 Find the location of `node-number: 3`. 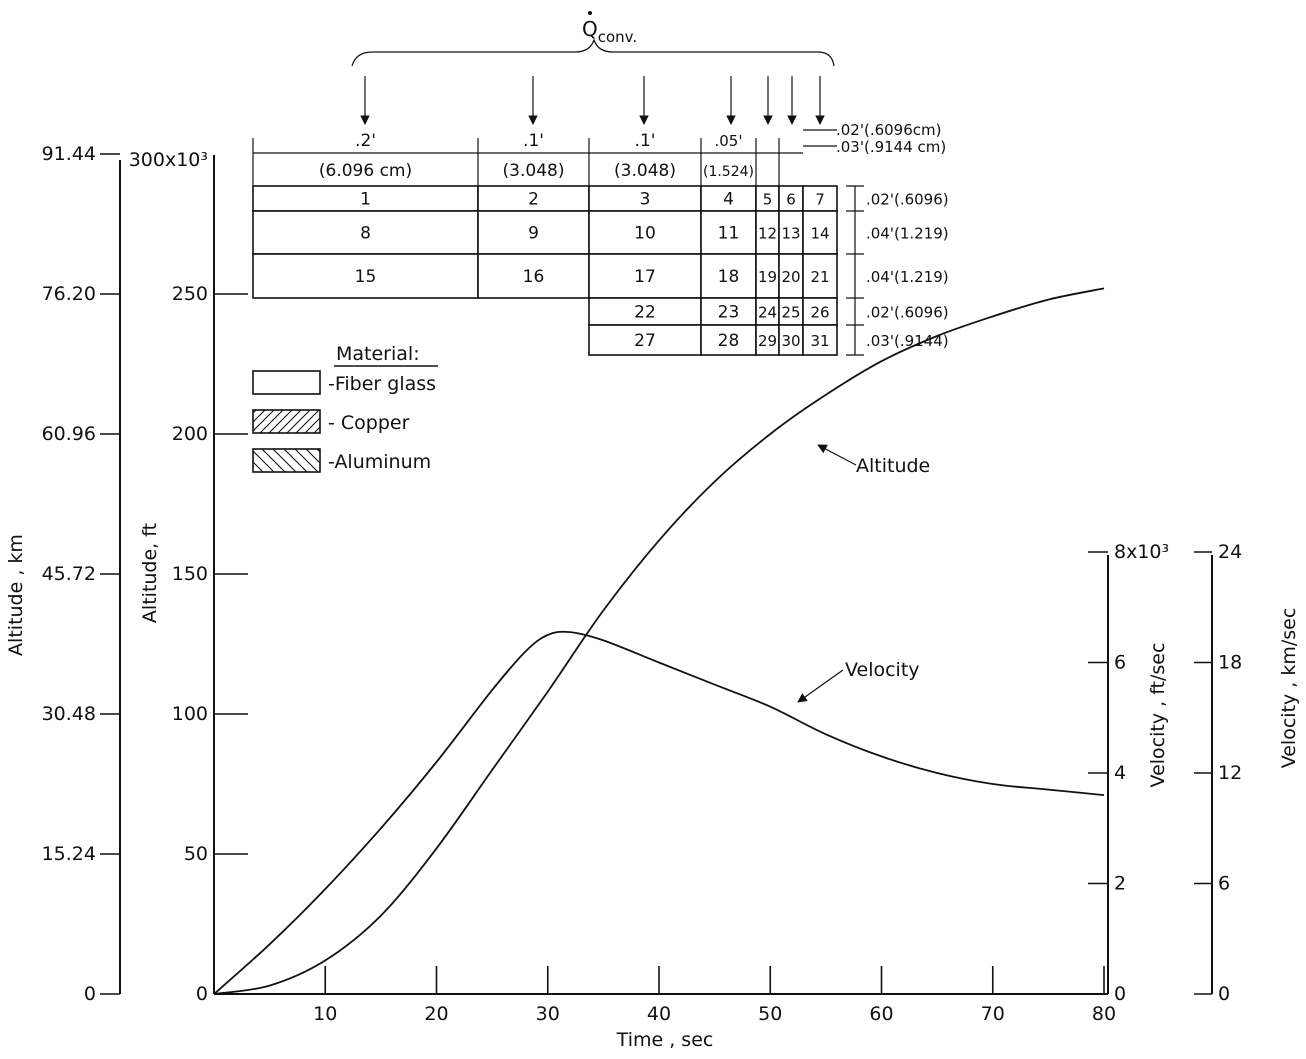

node-number: 3 is located at coordinates (645, 200).